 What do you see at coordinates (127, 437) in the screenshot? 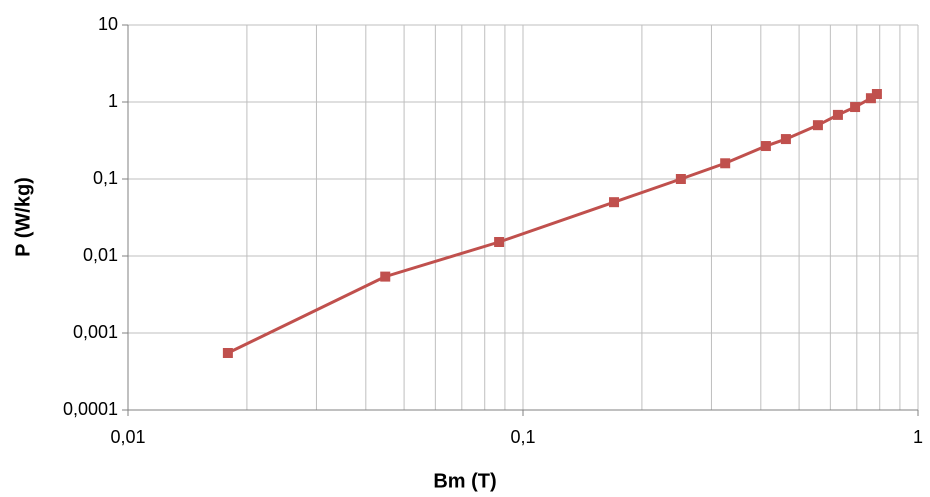
I see `x-tick-label: 0,01` at bounding box center [127, 437].